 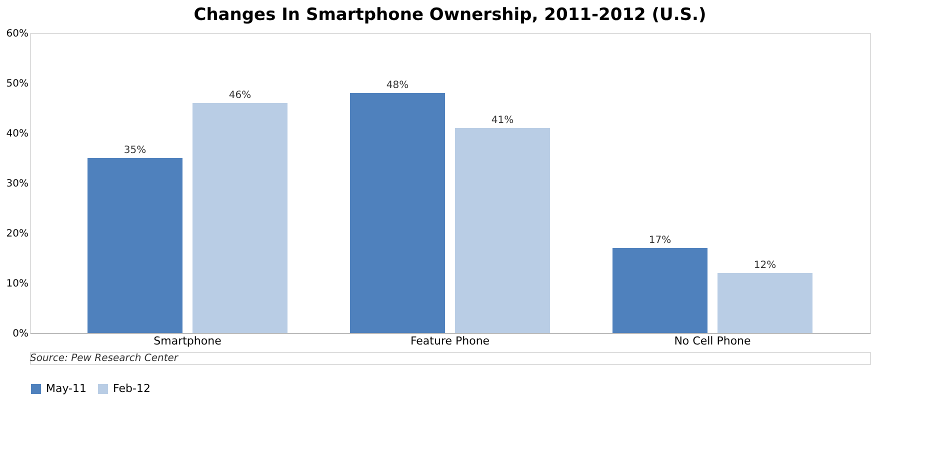 I want to click on data-label: 46%, so click(x=240, y=95).